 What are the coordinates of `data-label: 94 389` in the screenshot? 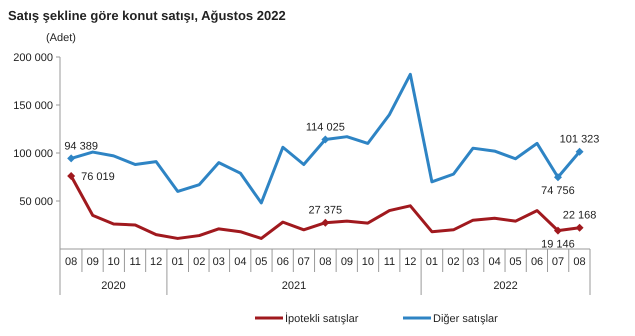 It's located at (81, 146).